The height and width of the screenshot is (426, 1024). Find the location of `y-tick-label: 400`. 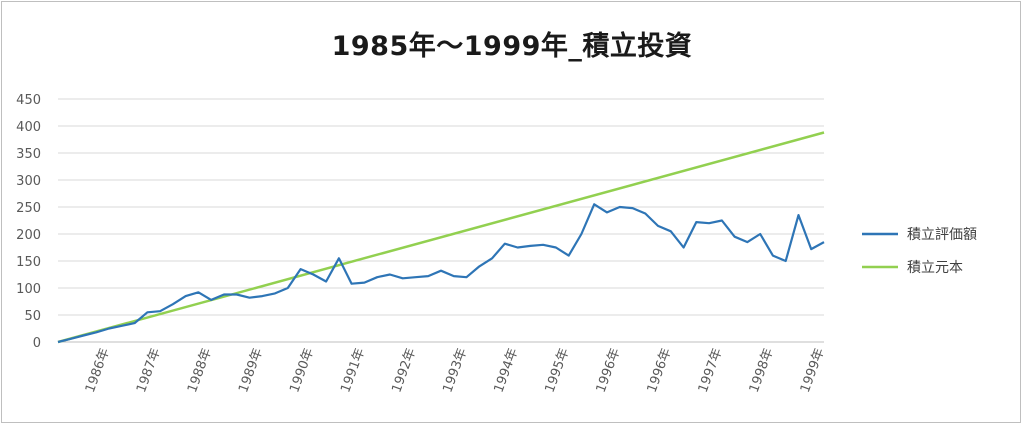

y-tick-label: 400 is located at coordinates (28, 127).